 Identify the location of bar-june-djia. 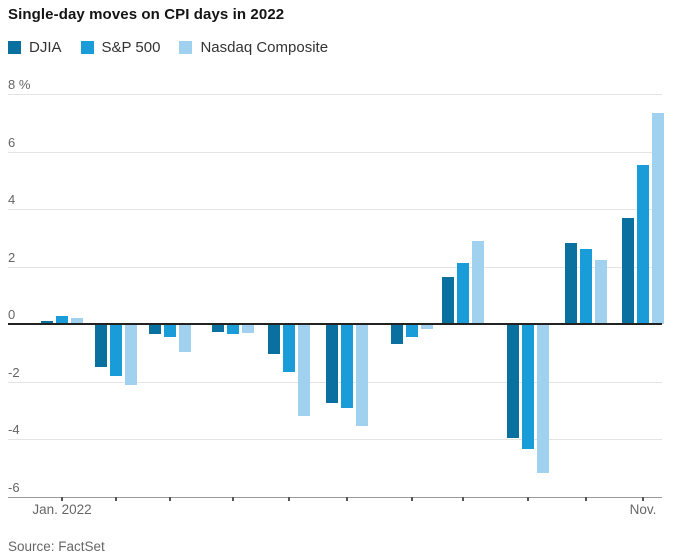
(332, 363).